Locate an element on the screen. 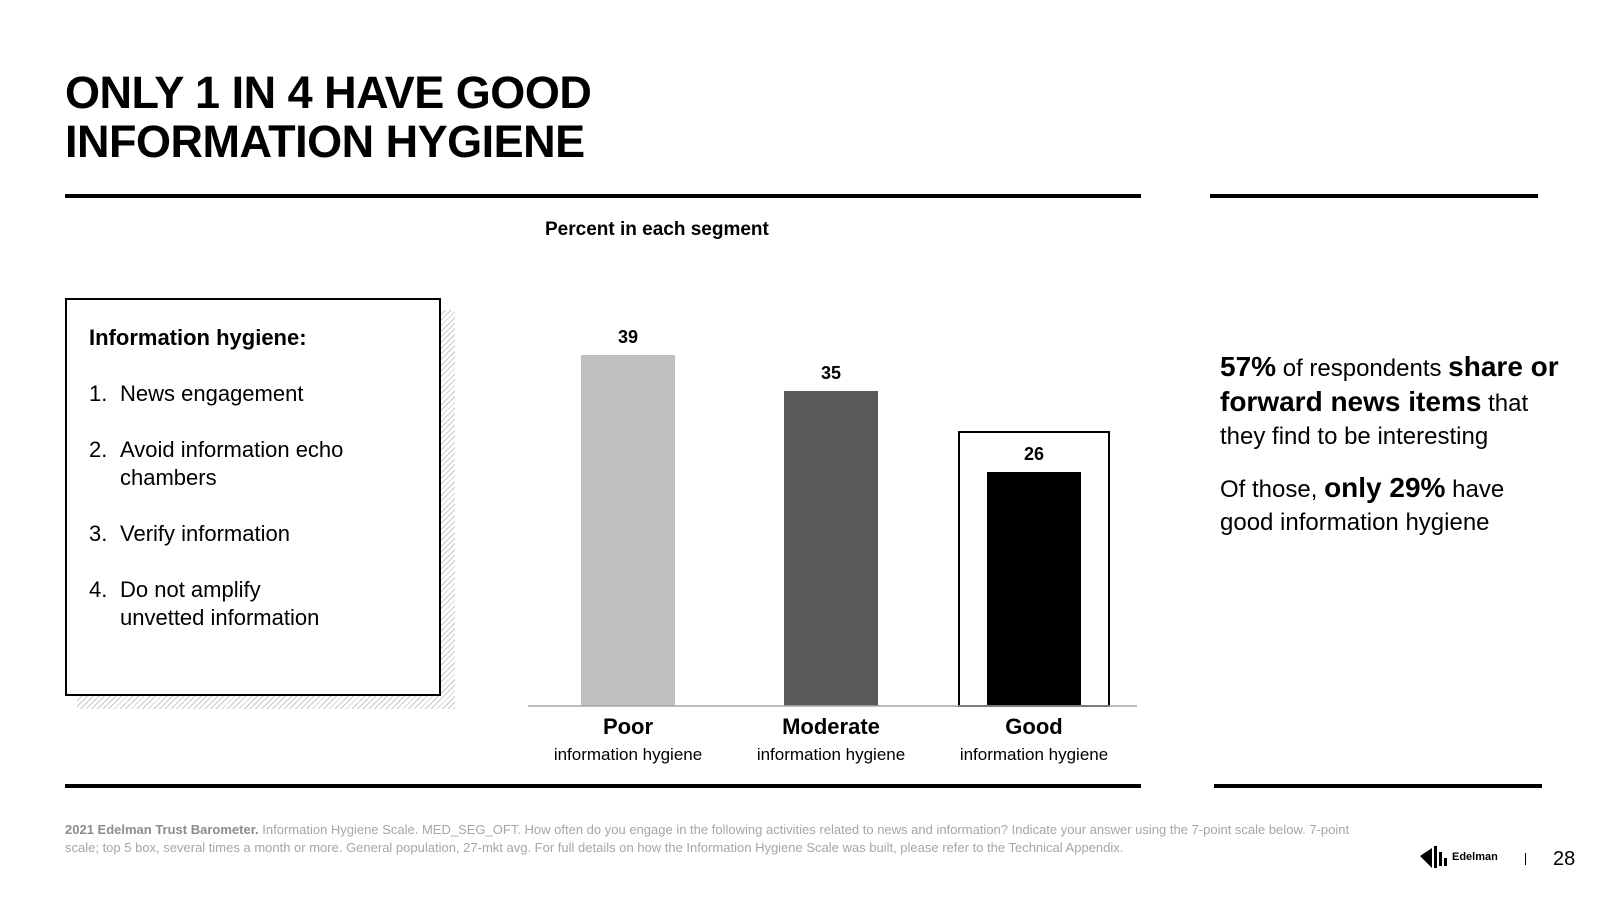 The height and width of the screenshot is (900, 1600). list-item: 2. Avoid information echo chambers is located at coordinates (239, 464).